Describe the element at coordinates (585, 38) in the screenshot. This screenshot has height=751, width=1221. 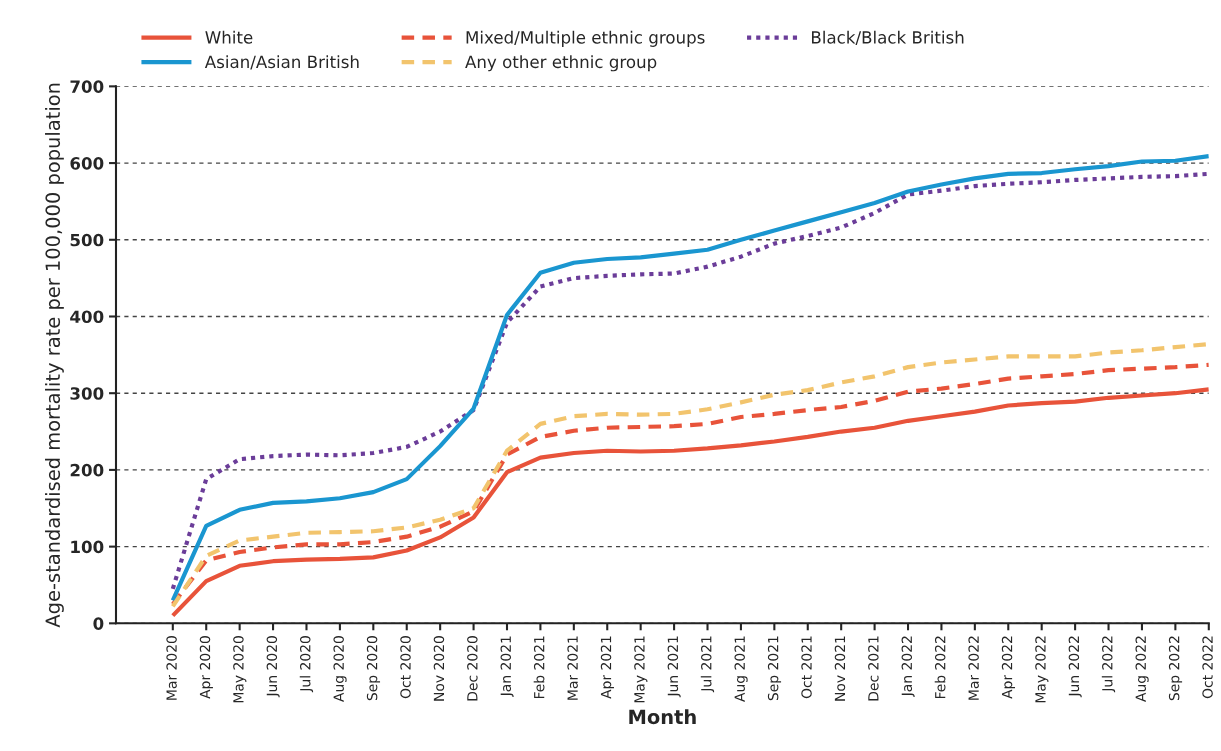
I see `legend-label: Mixed/Multiple ethnic groups` at that location.